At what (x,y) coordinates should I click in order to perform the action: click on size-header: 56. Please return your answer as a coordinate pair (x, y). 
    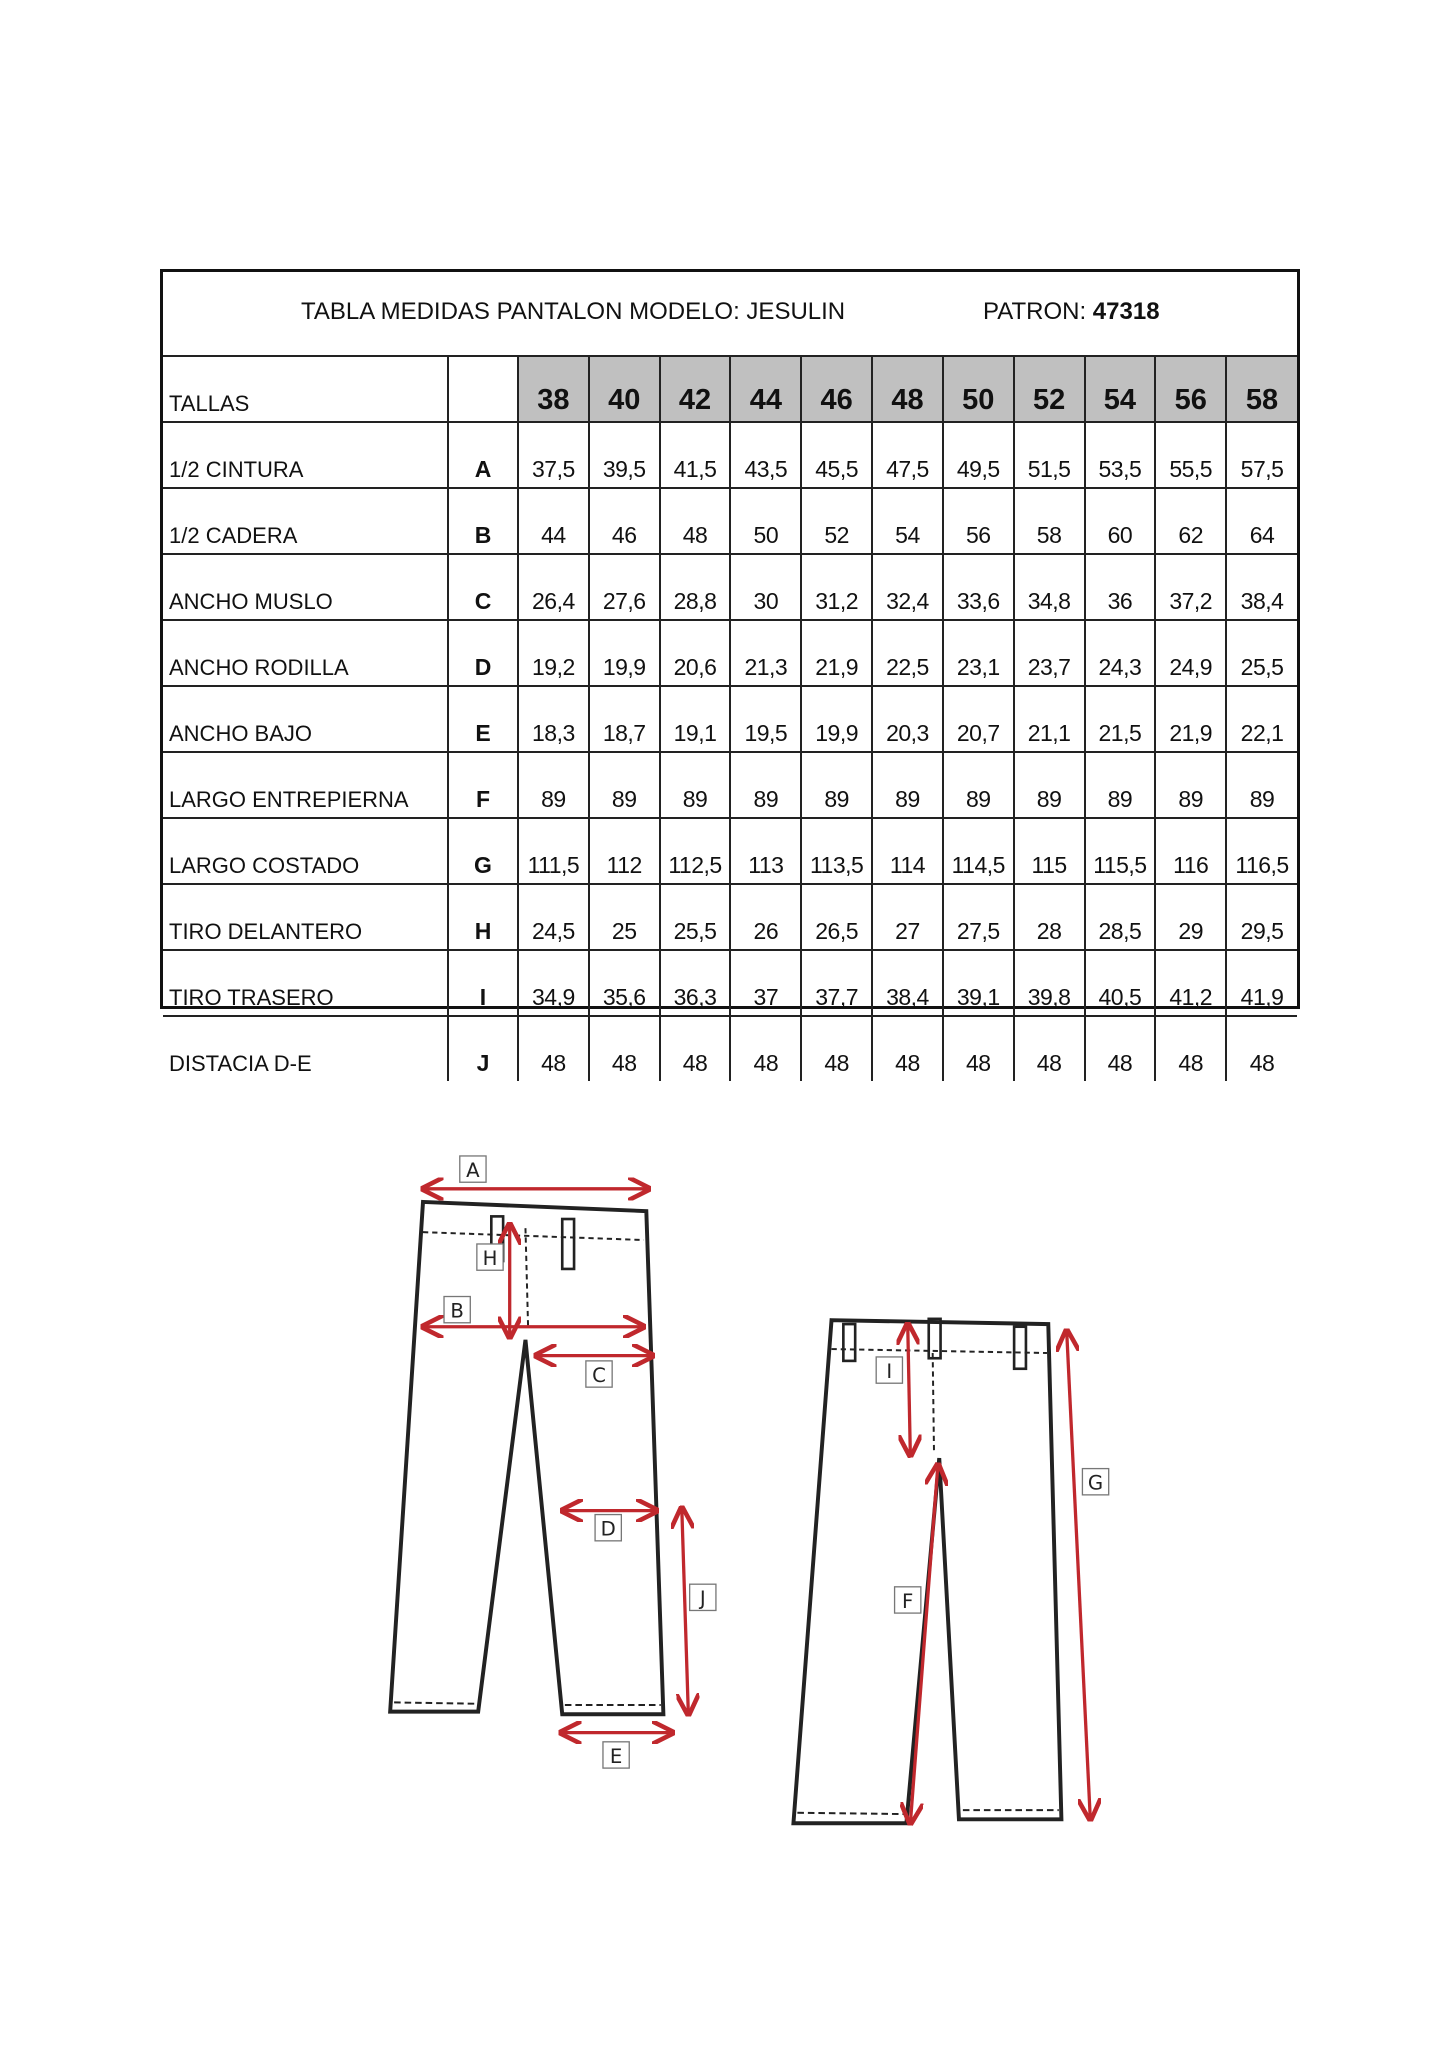
    Looking at the image, I should click on (1191, 390).